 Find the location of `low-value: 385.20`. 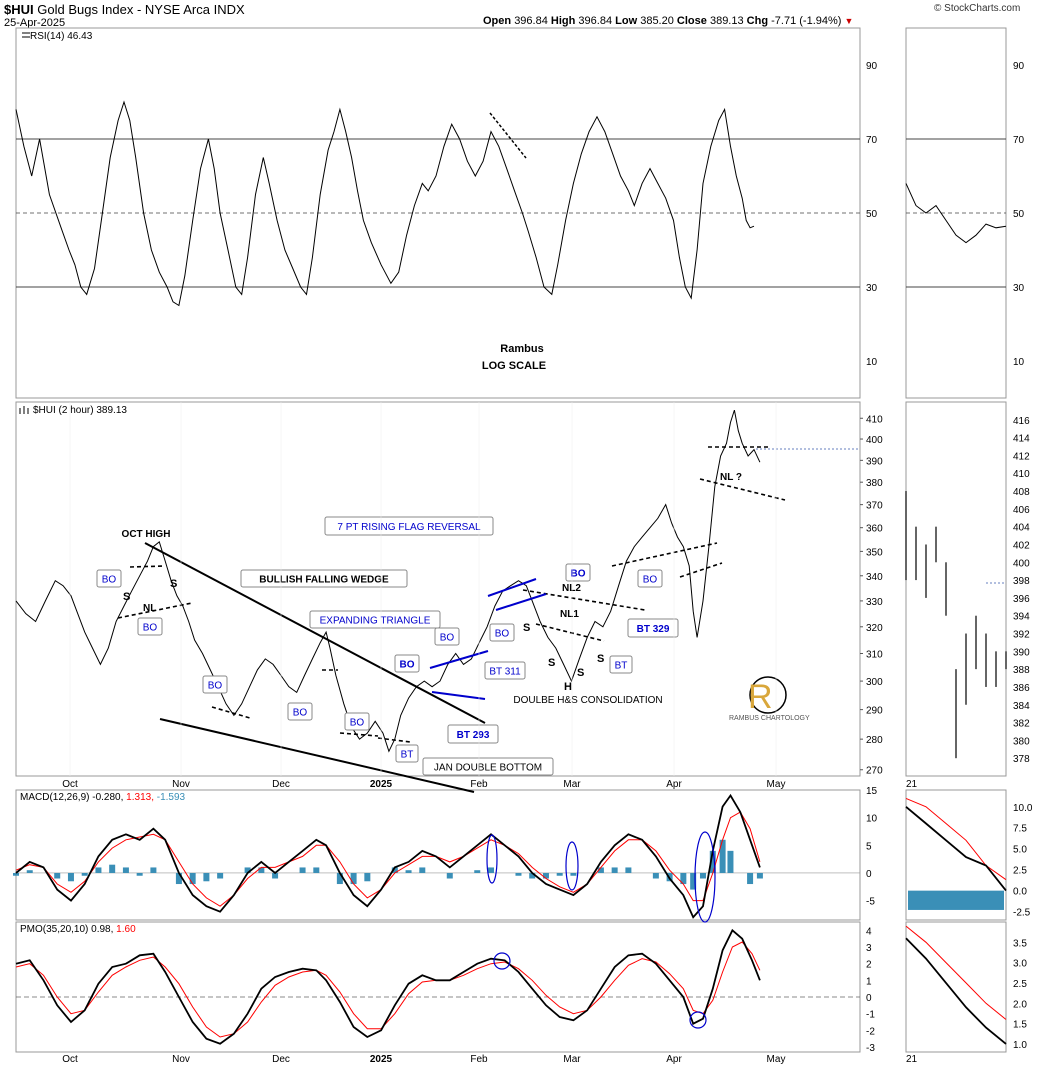

low-value: 385.20 is located at coordinates (657, 21).